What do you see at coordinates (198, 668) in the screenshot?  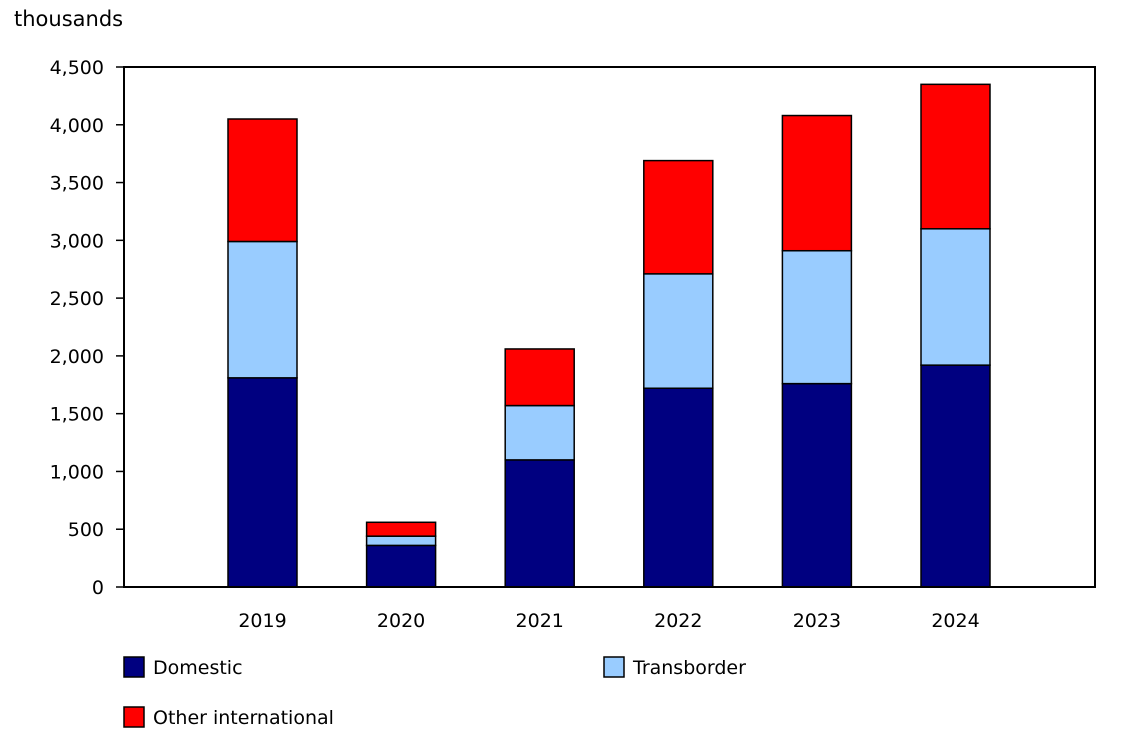 I see `legend-label: Domestic` at bounding box center [198, 668].